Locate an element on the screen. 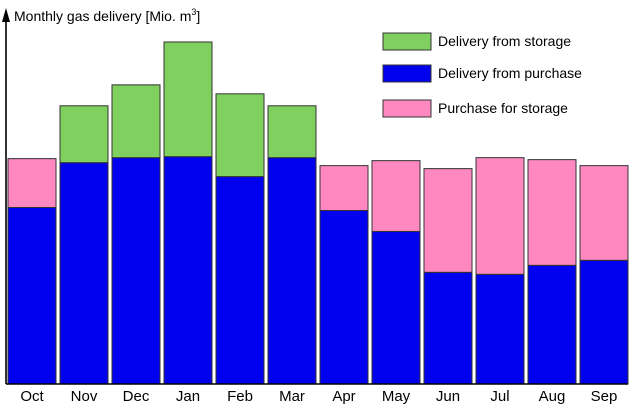  bar-jun-delivery-from-purchase is located at coordinates (448, 328).